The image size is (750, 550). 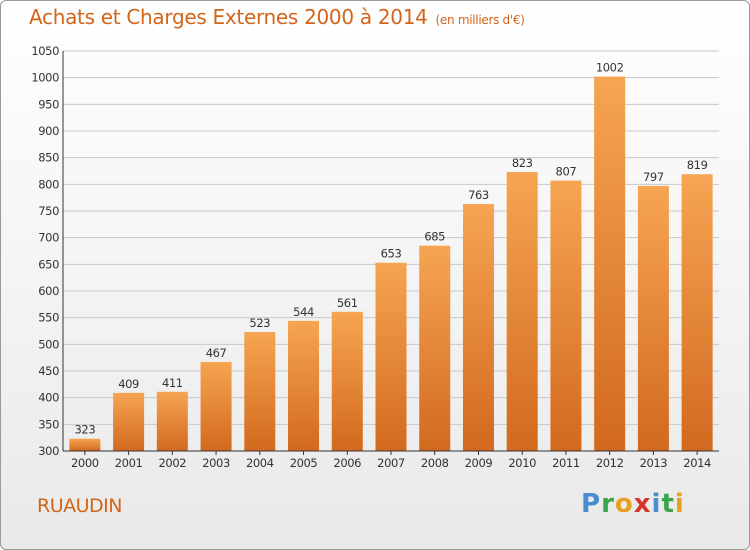 What do you see at coordinates (260, 463) in the screenshot?
I see `x-tick-label: 2004` at bounding box center [260, 463].